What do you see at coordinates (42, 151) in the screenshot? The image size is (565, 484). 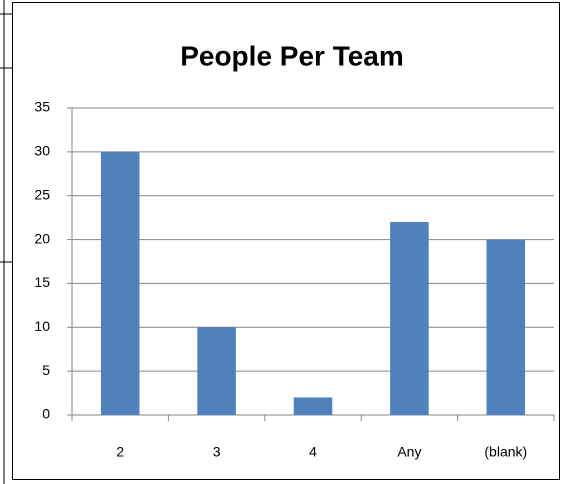 I see `y-tick-label: 30` at bounding box center [42, 151].